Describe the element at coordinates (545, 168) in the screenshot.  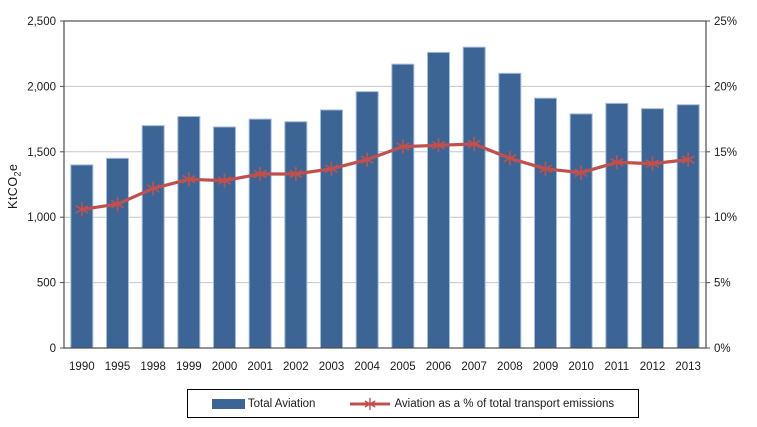
I see `asterisk-marker-2009` at that location.